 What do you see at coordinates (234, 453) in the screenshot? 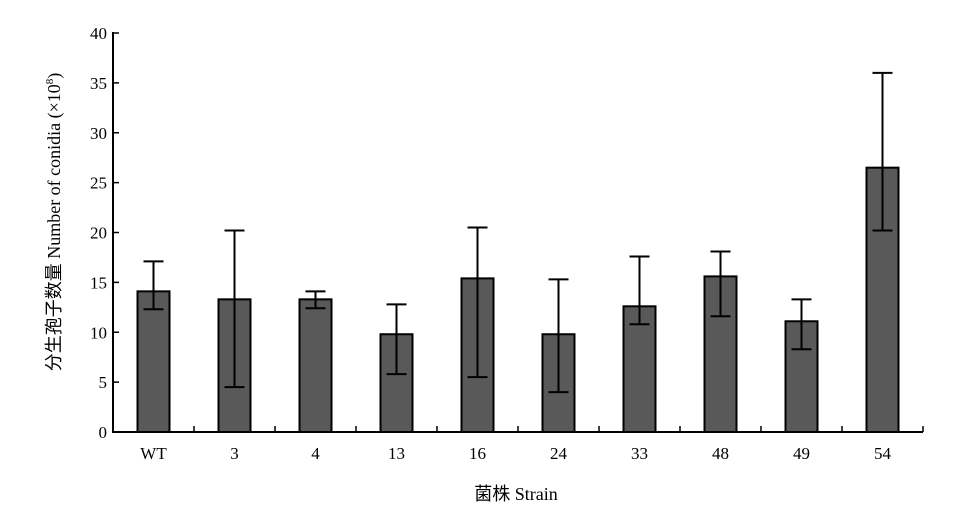
I see `x-tick-label: 3` at bounding box center [234, 453].